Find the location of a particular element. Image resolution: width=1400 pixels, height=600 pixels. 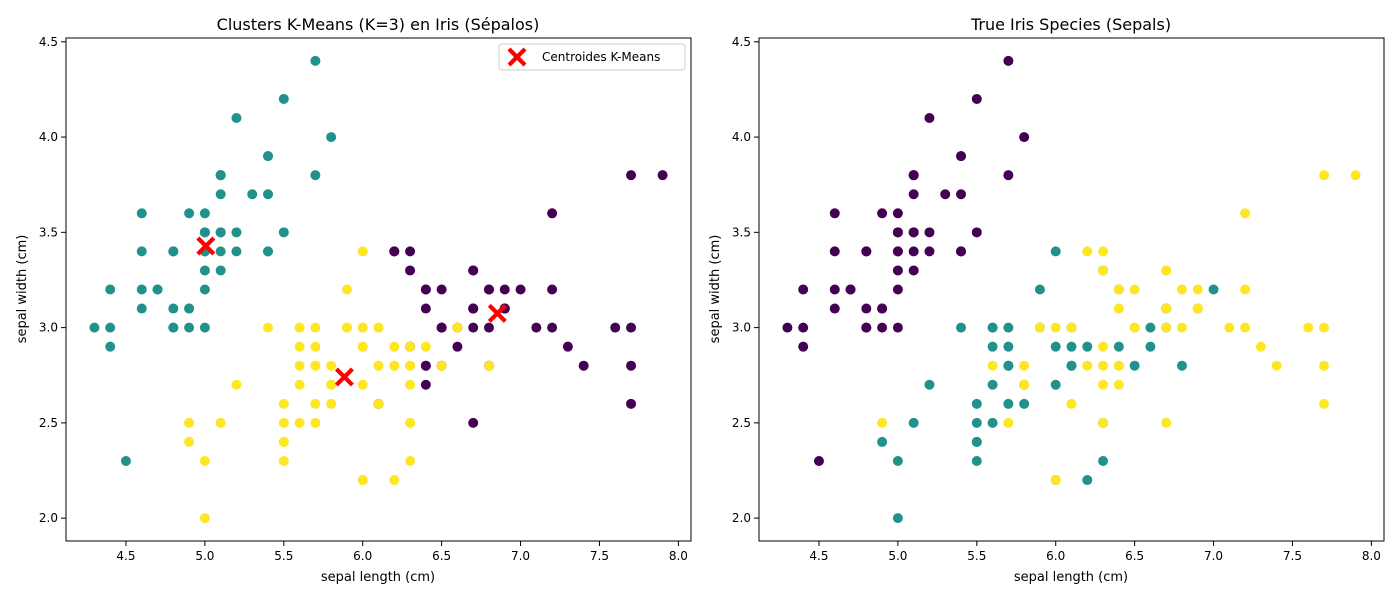

y-tick-label: 2.5 is located at coordinates (741, 423).